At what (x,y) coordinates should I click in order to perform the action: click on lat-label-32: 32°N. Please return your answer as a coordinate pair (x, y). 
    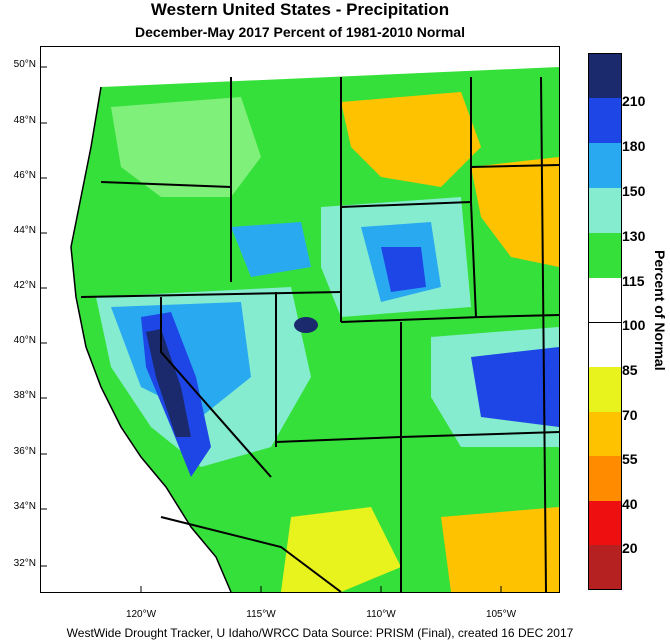
    Looking at the image, I should click on (24, 563).